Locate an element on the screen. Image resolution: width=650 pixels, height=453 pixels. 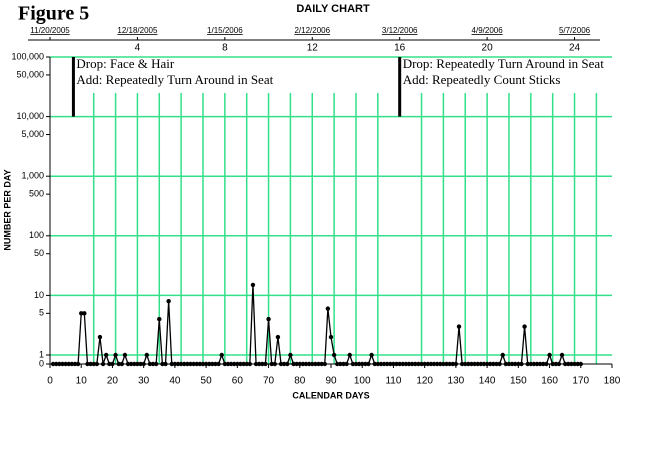
data-line is located at coordinates (317, 324).